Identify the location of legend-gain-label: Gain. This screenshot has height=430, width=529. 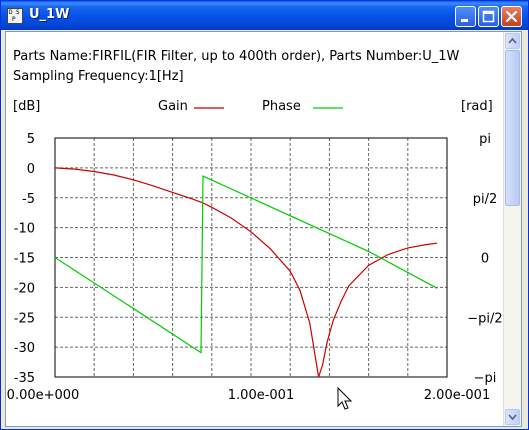
(173, 106).